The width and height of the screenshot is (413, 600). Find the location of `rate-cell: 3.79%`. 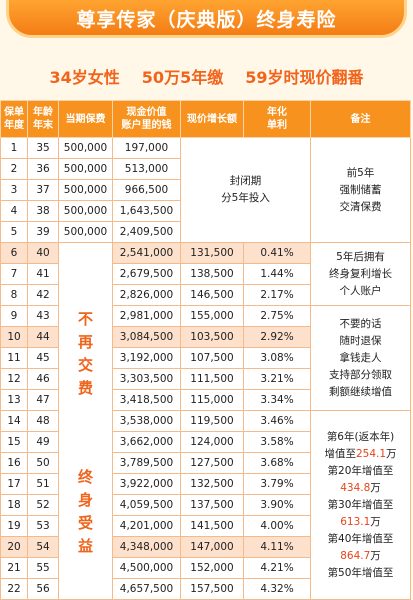

rate-cell: 3.79% is located at coordinates (277, 484).